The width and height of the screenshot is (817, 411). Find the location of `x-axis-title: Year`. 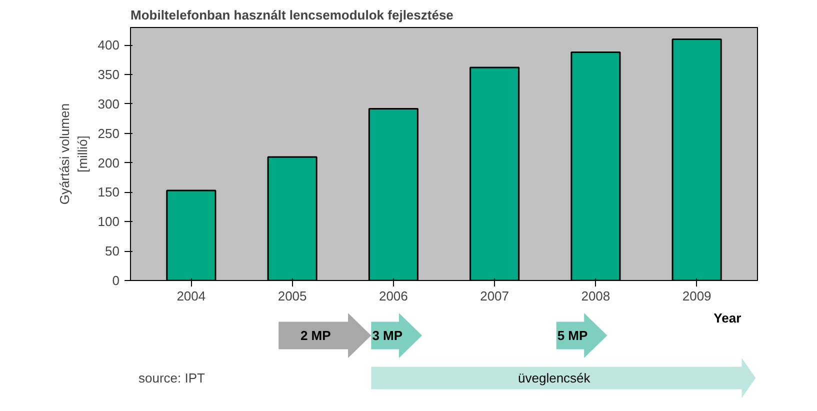

x-axis-title: Year is located at coordinates (728, 318).